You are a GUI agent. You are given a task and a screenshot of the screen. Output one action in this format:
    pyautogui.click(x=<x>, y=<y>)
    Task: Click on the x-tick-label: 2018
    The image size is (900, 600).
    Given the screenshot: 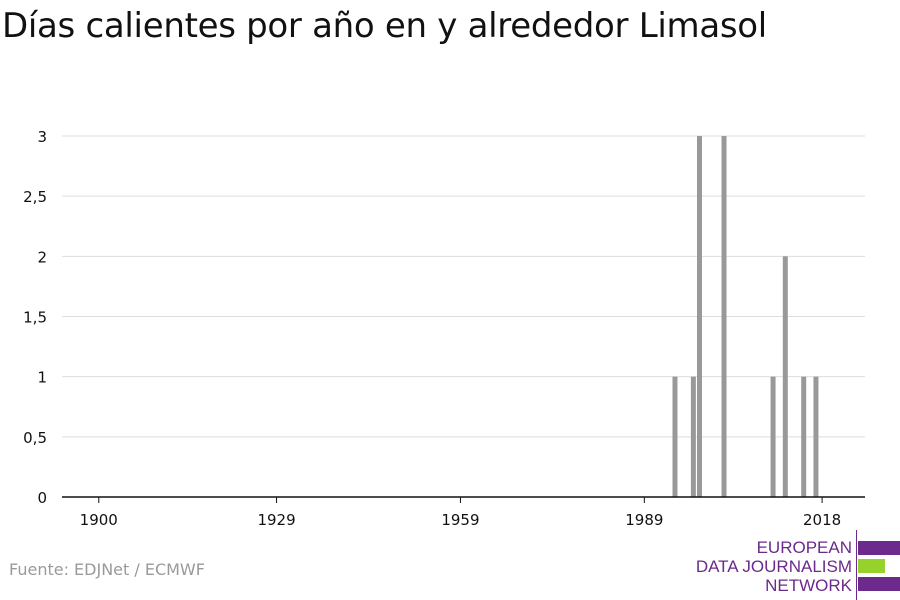 What is the action you would take?
    pyautogui.click(x=822, y=520)
    